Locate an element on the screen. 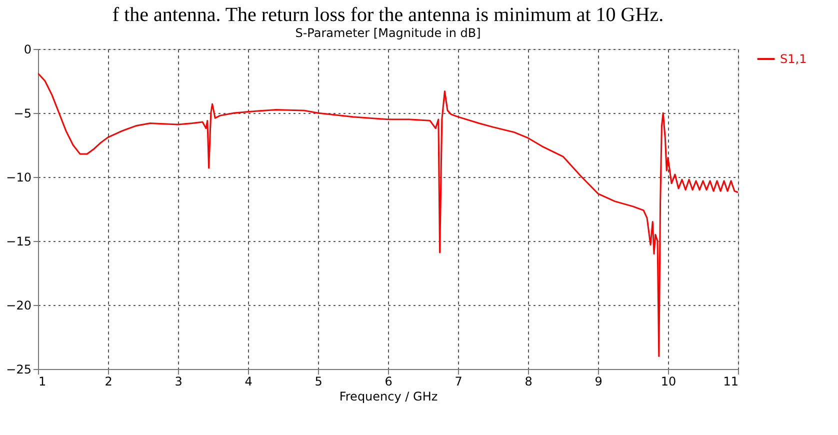 The width and height of the screenshot is (838, 435). x-tick-label: 11 is located at coordinates (730, 381).